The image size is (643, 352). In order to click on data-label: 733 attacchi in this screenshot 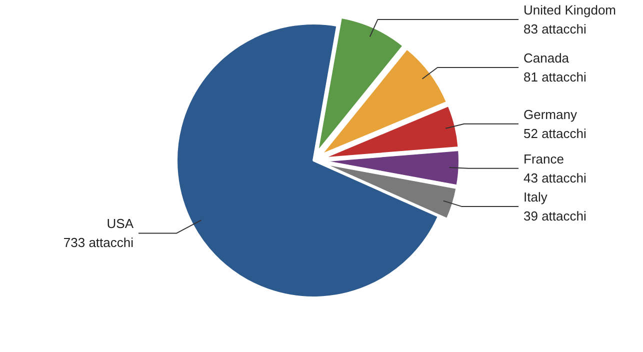, I will do `click(98, 242)`.